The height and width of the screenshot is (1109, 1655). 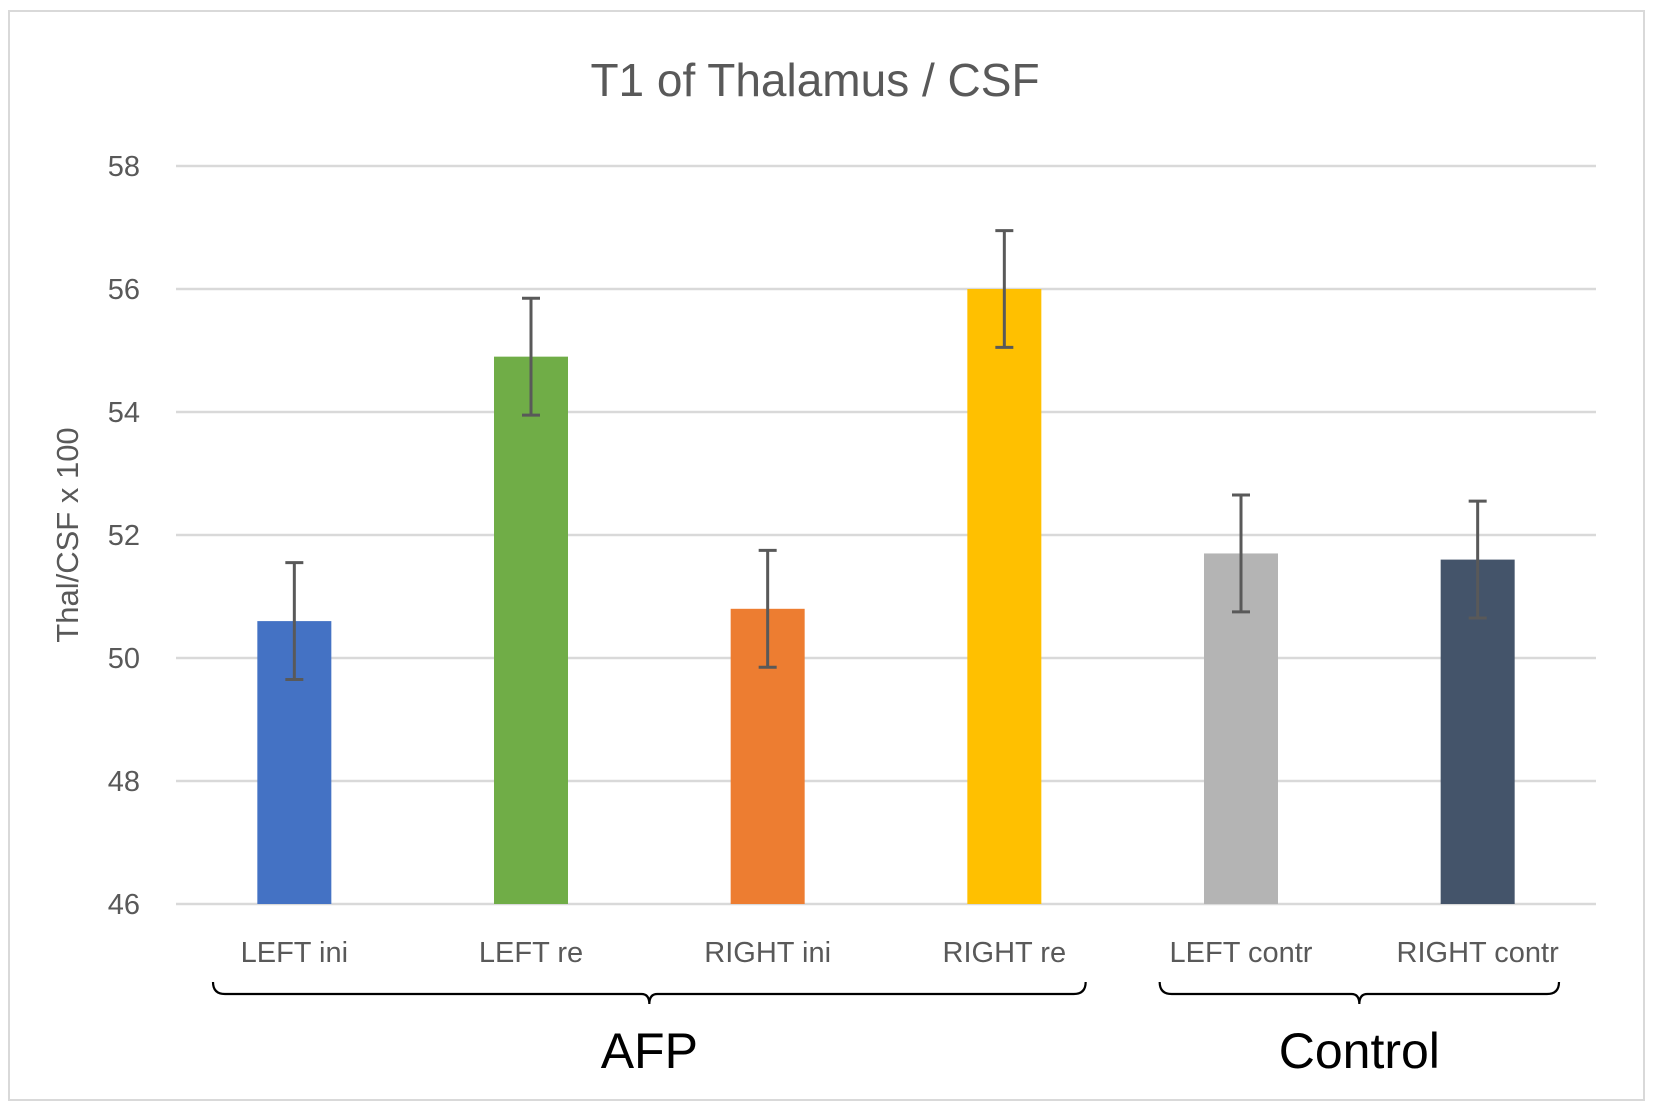 I want to click on x-tick-label-5: LEFT contr, so click(x=1241, y=953).